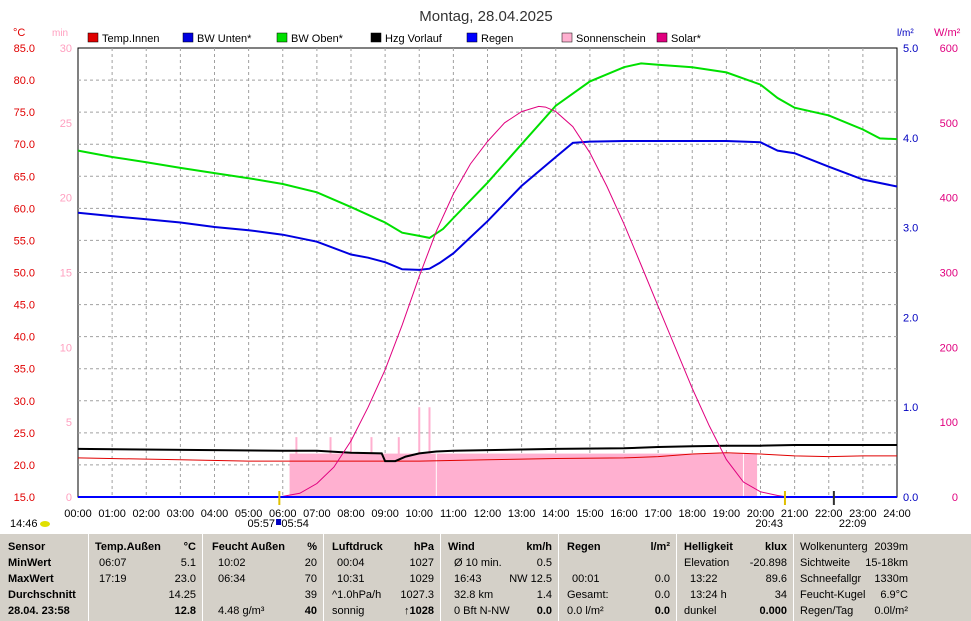 This screenshot has height=621, width=971. Describe the element at coordinates (530, 579) in the screenshot. I see `wind-max-value: NW 12.5` at that location.